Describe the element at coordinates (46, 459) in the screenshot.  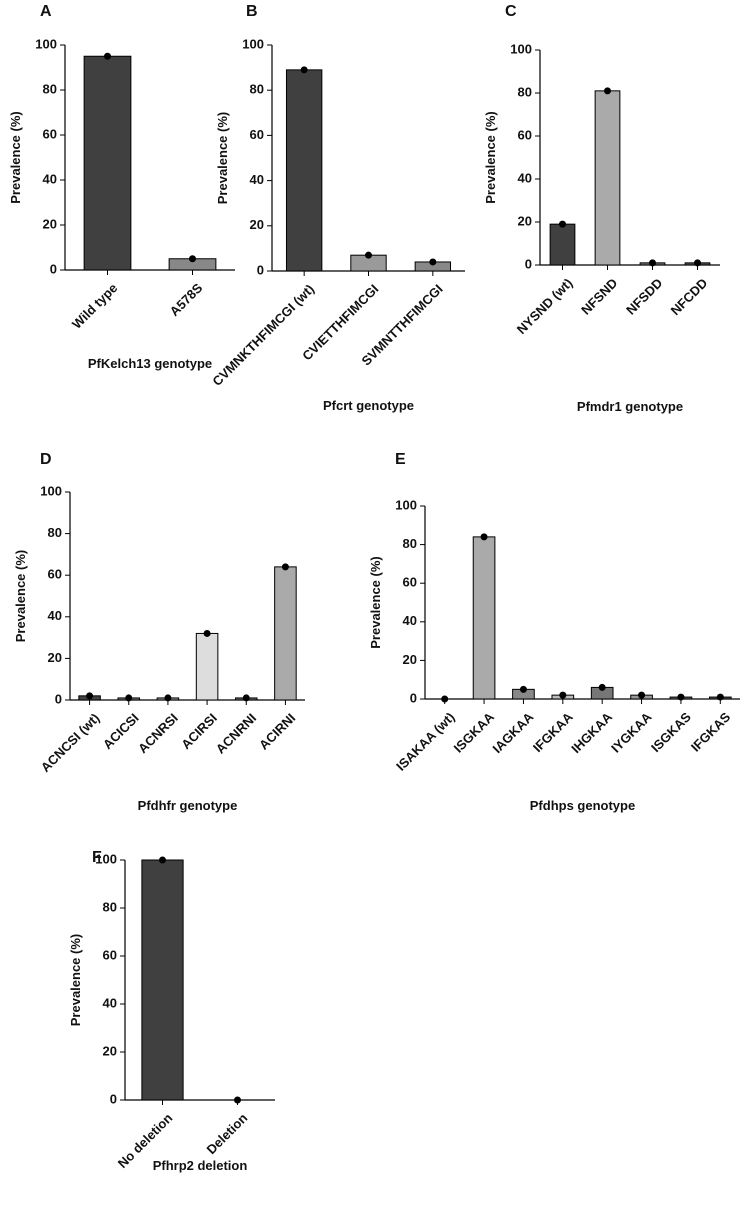
I see `panel-letter: D` at that location.